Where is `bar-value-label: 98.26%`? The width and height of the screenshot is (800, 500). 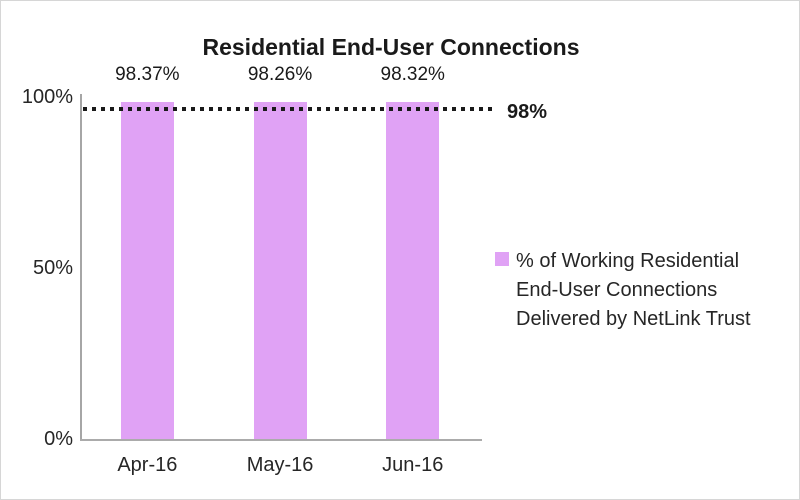
bar-value-label: 98.26% is located at coordinates (280, 74).